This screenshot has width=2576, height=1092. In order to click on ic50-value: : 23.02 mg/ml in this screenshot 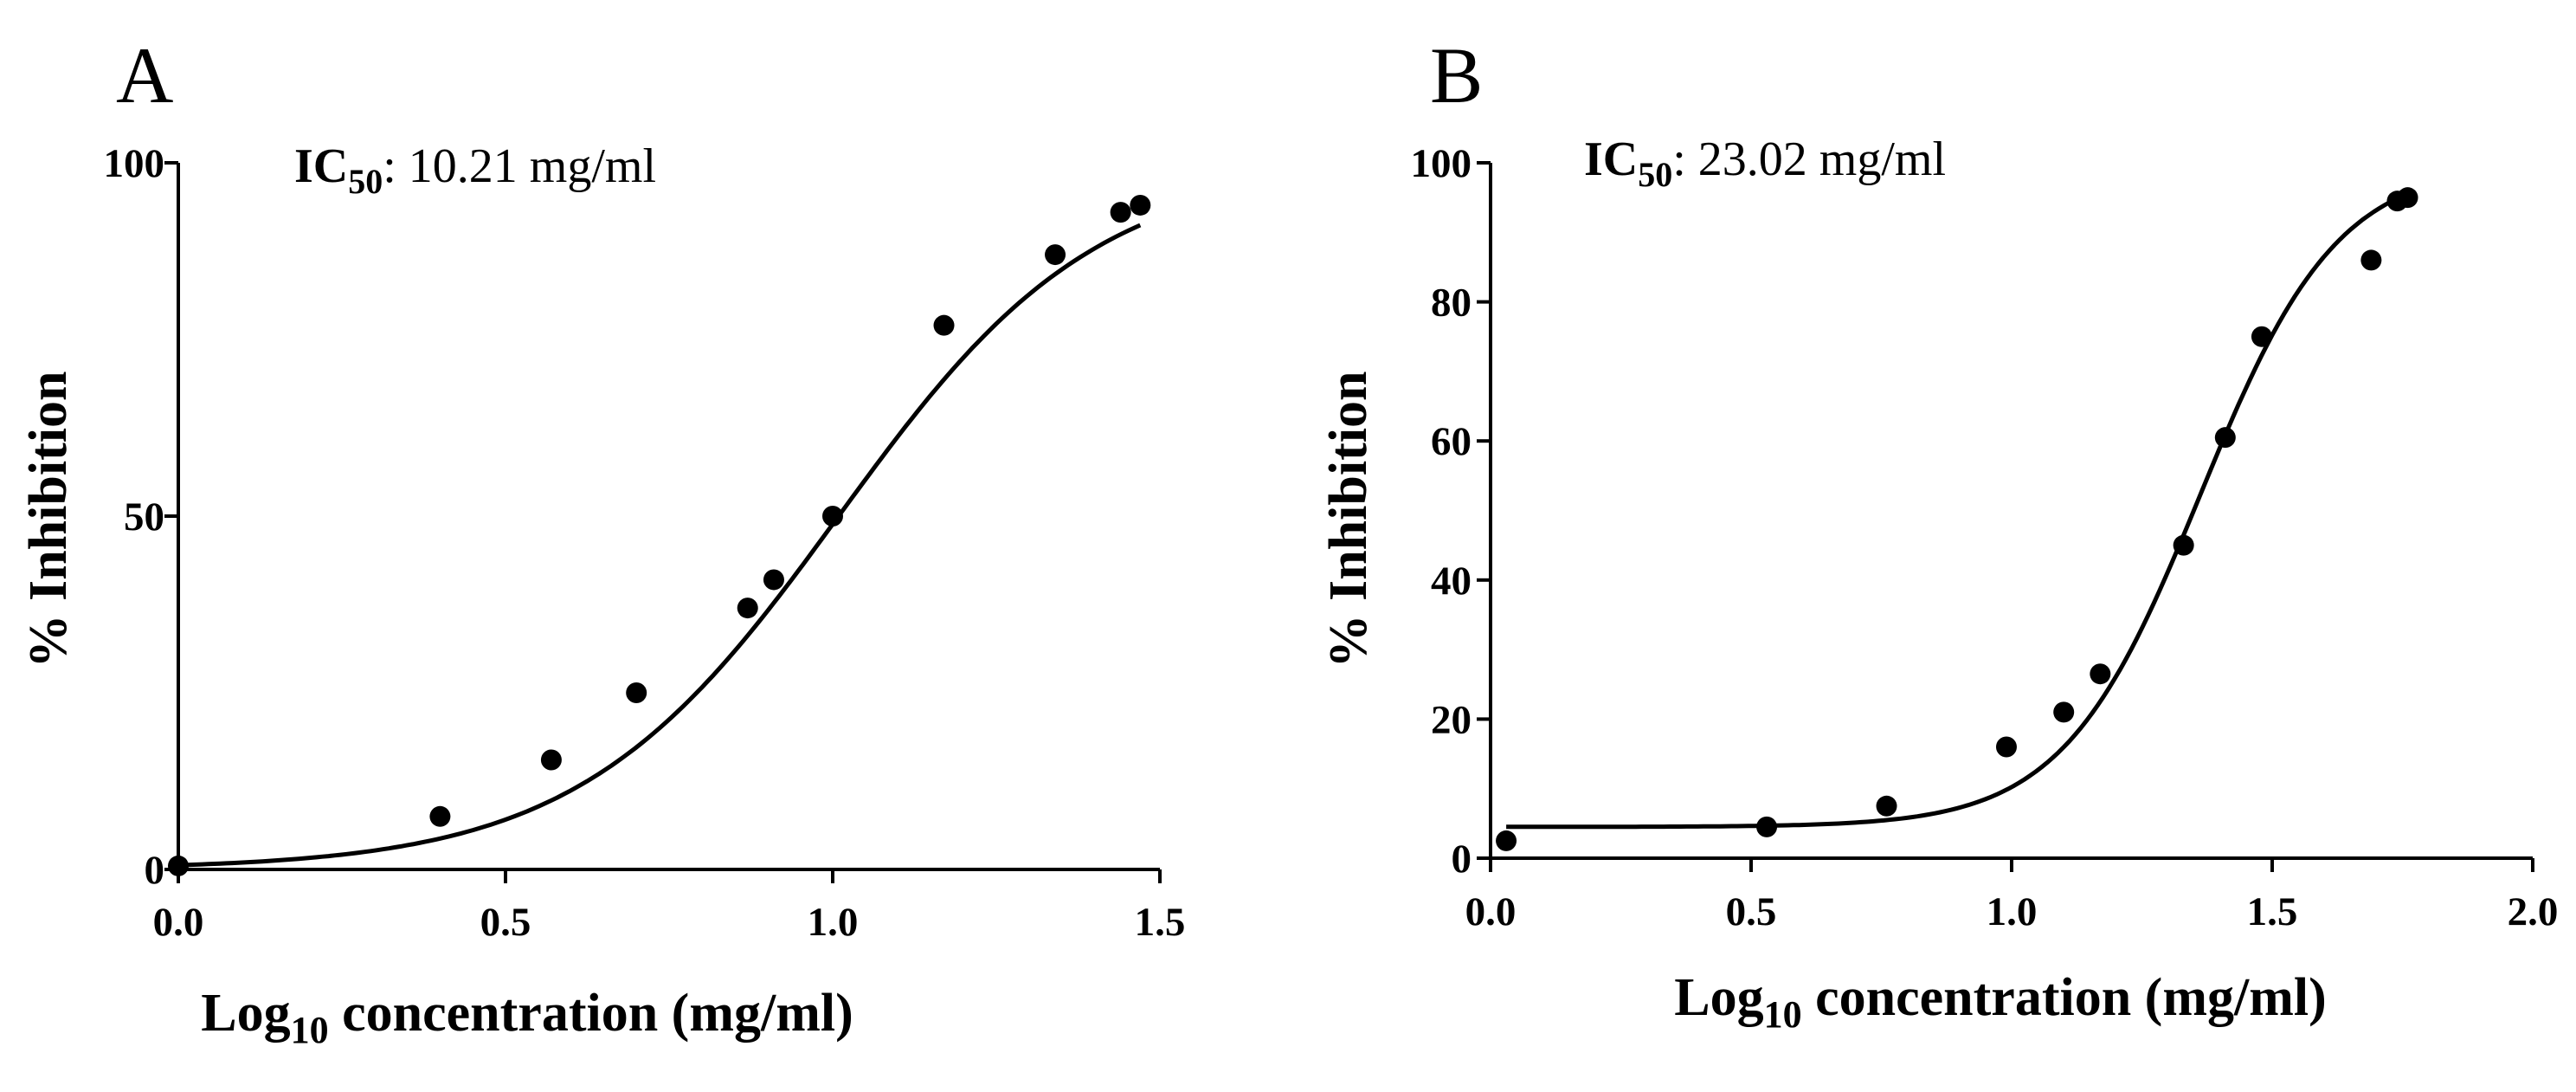, I will do `click(1809, 159)`.